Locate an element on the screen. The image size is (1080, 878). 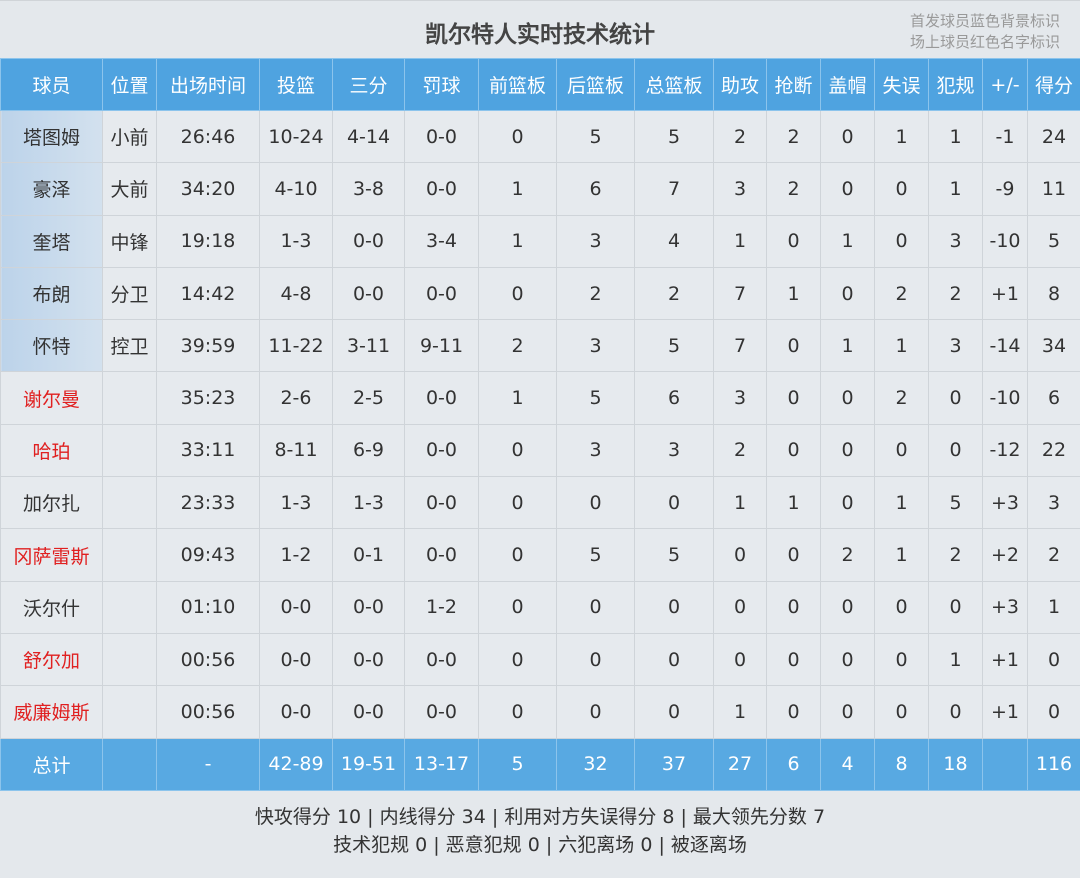
total-cell: 32 is located at coordinates (595, 764).